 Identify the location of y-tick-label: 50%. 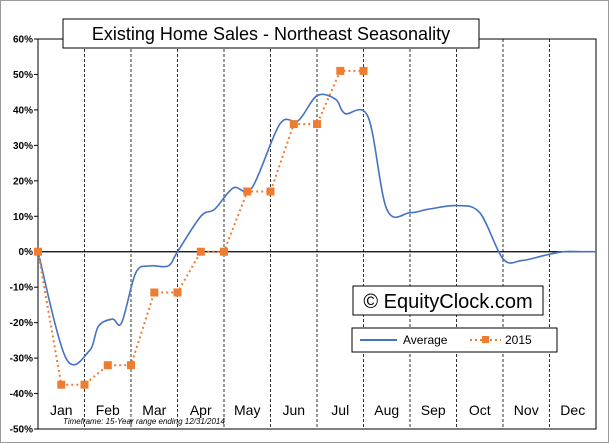
(23, 75).